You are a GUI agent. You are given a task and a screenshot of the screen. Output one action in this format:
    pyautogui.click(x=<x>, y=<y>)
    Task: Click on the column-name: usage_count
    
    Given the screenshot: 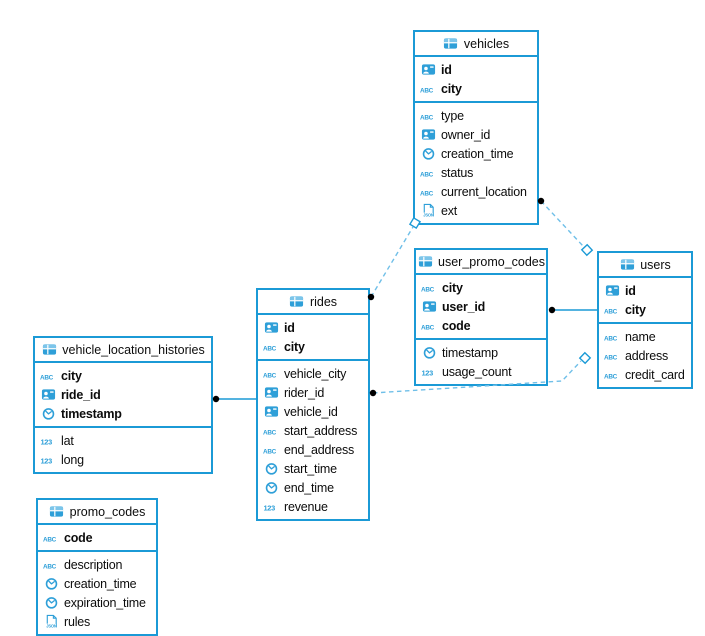 What is the action you would take?
    pyautogui.click(x=477, y=371)
    